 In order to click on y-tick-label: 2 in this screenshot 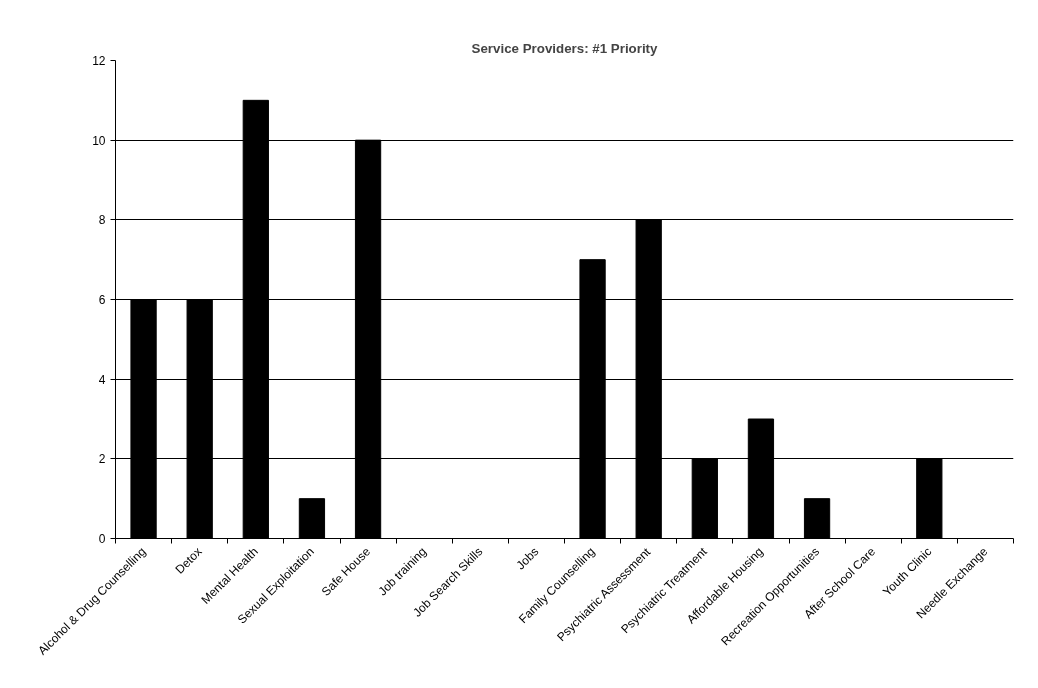, I will do `click(102, 459)`.